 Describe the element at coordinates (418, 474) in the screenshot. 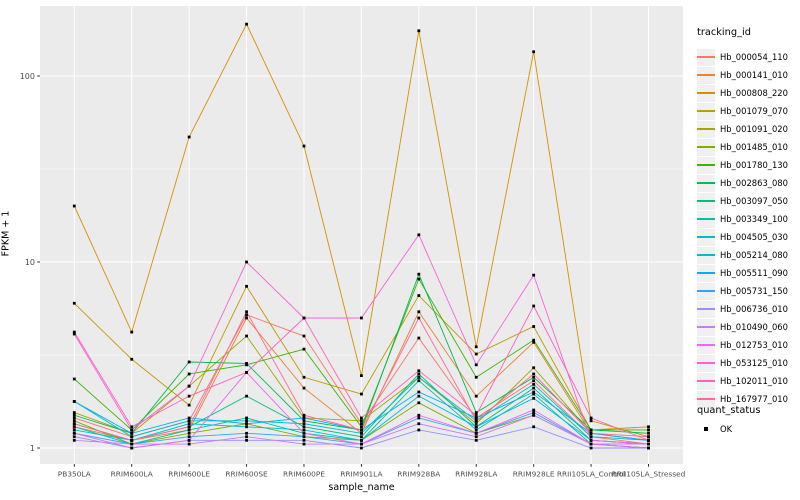

I see `x-tick-label: RRIM928BA` at that location.